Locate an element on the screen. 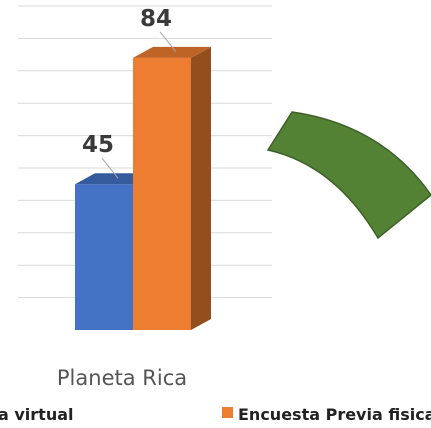  legend-item-fisica-label: Encuesta Previa fisica is located at coordinates (334, 414).